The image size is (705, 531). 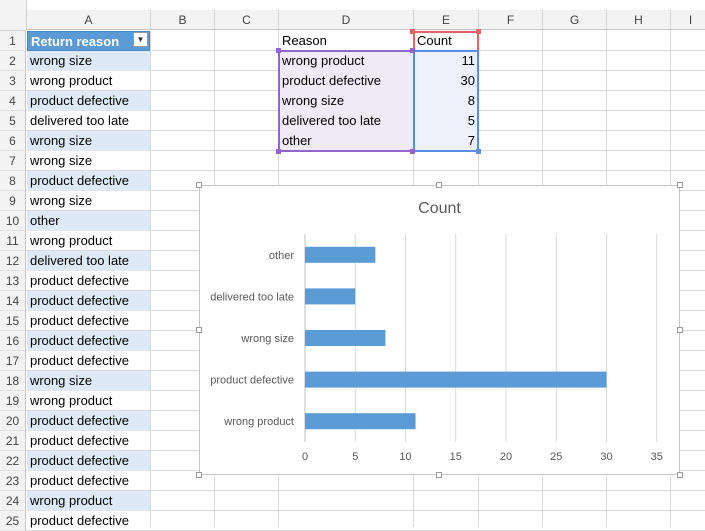 What do you see at coordinates (13, 441) in the screenshot?
I see `row-header-21: 21` at bounding box center [13, 441].